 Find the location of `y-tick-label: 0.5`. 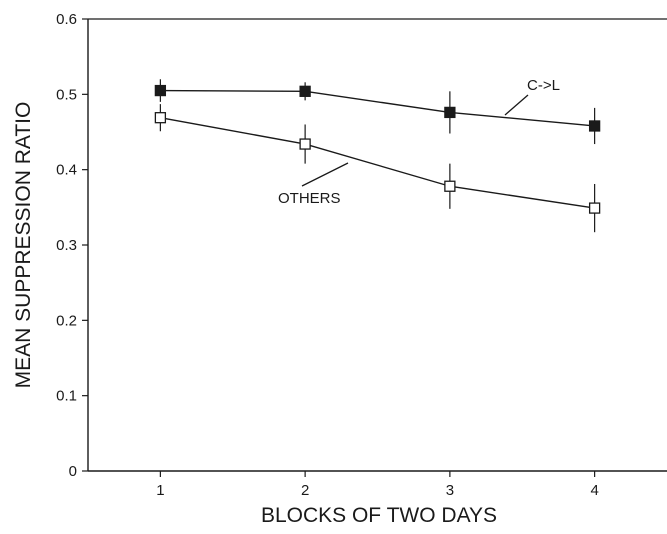

y-tick-label: 0.5 is located at coordinates (66, 94).